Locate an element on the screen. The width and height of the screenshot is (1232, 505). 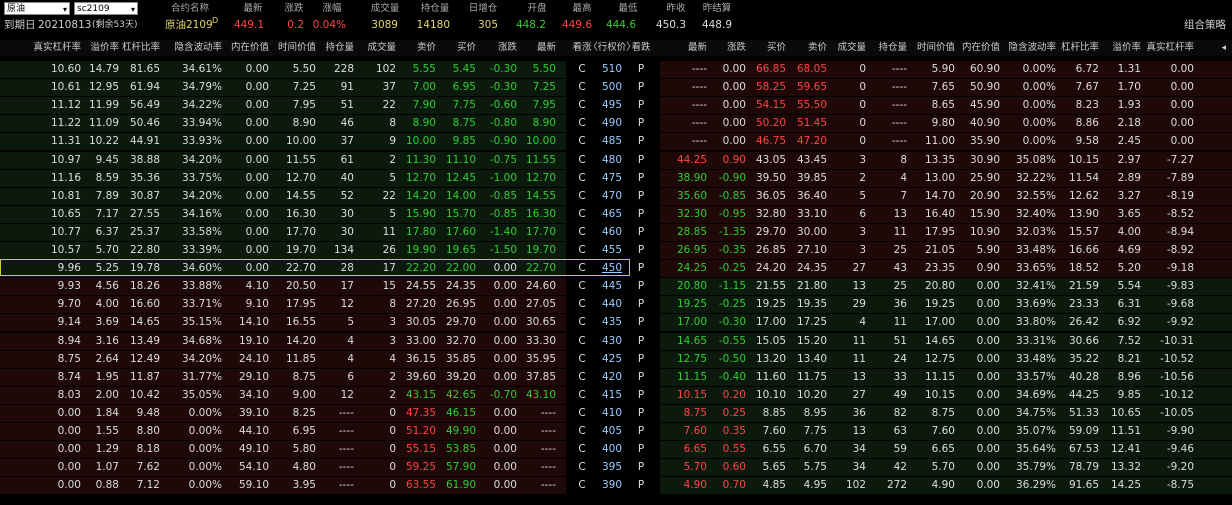
quote-cell: 5.90 is located at coordinates (943, 69).